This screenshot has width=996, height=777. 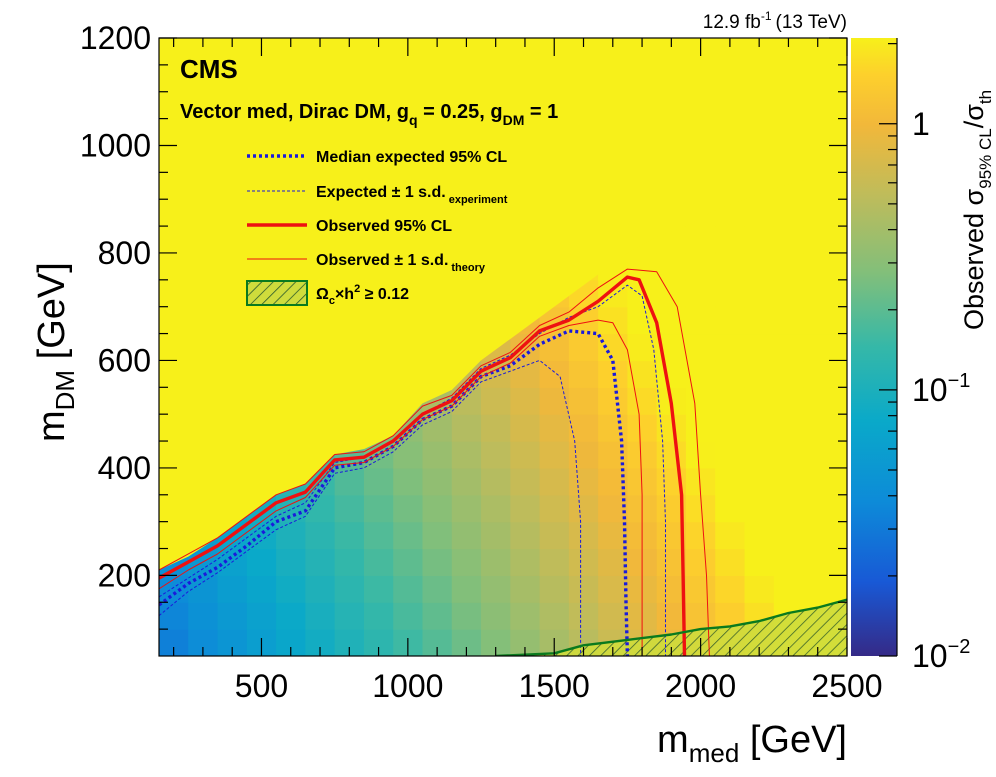 I want to click on legend-label-observed1sd: Observed ± 1 s.d. theory, so click(x=401, y=263).